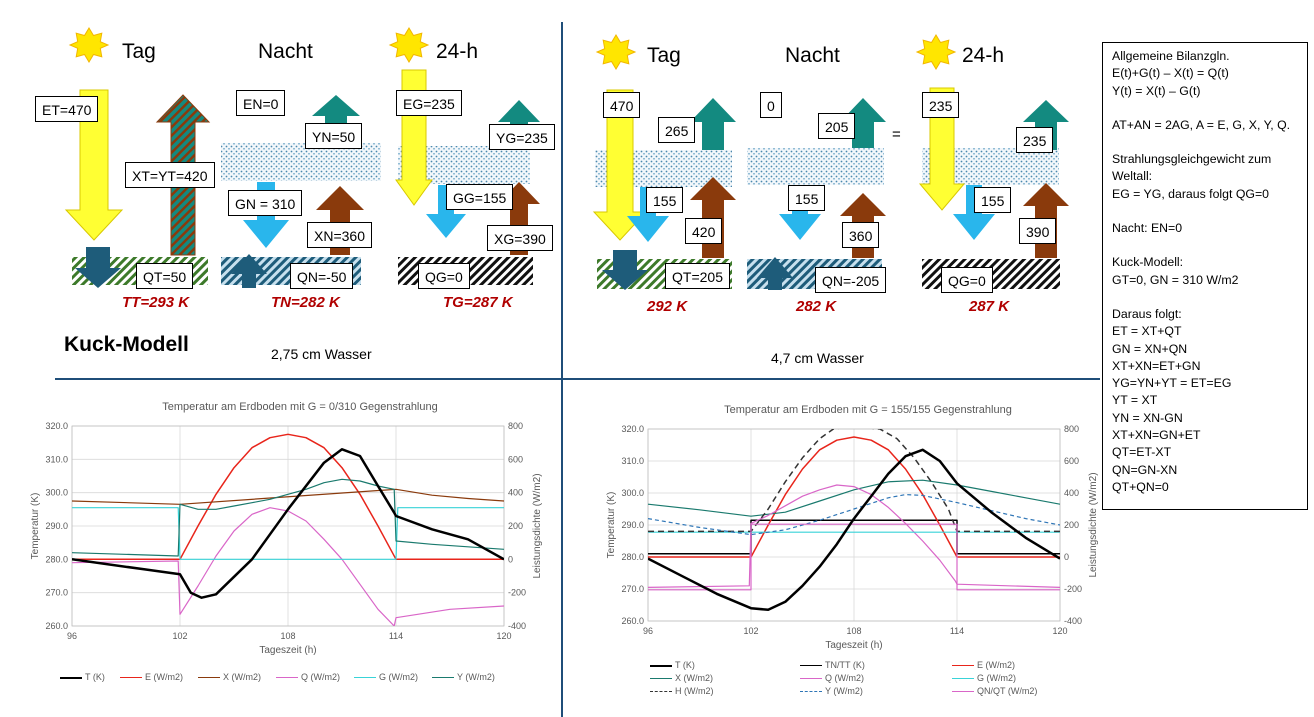 Image resolution: width=1314 pixels, height=717 pixels. Describe the element at coordinates (170, 175) in the screenshot. I see `label-xt: XT=YT=420` at that location.